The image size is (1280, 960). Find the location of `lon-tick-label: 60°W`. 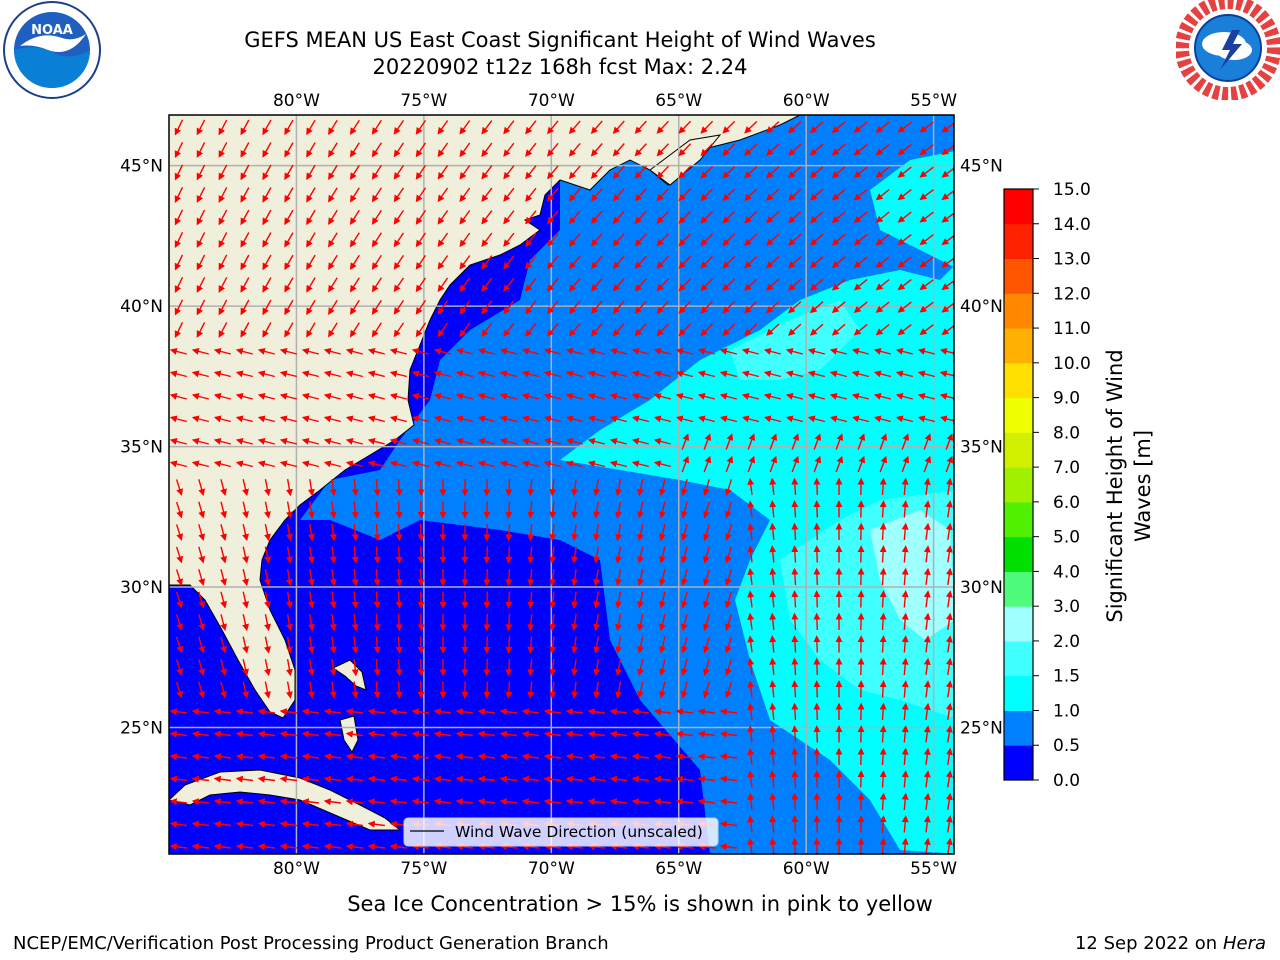

lon-tick-label: 60°W is located at coordinates (806, 869).